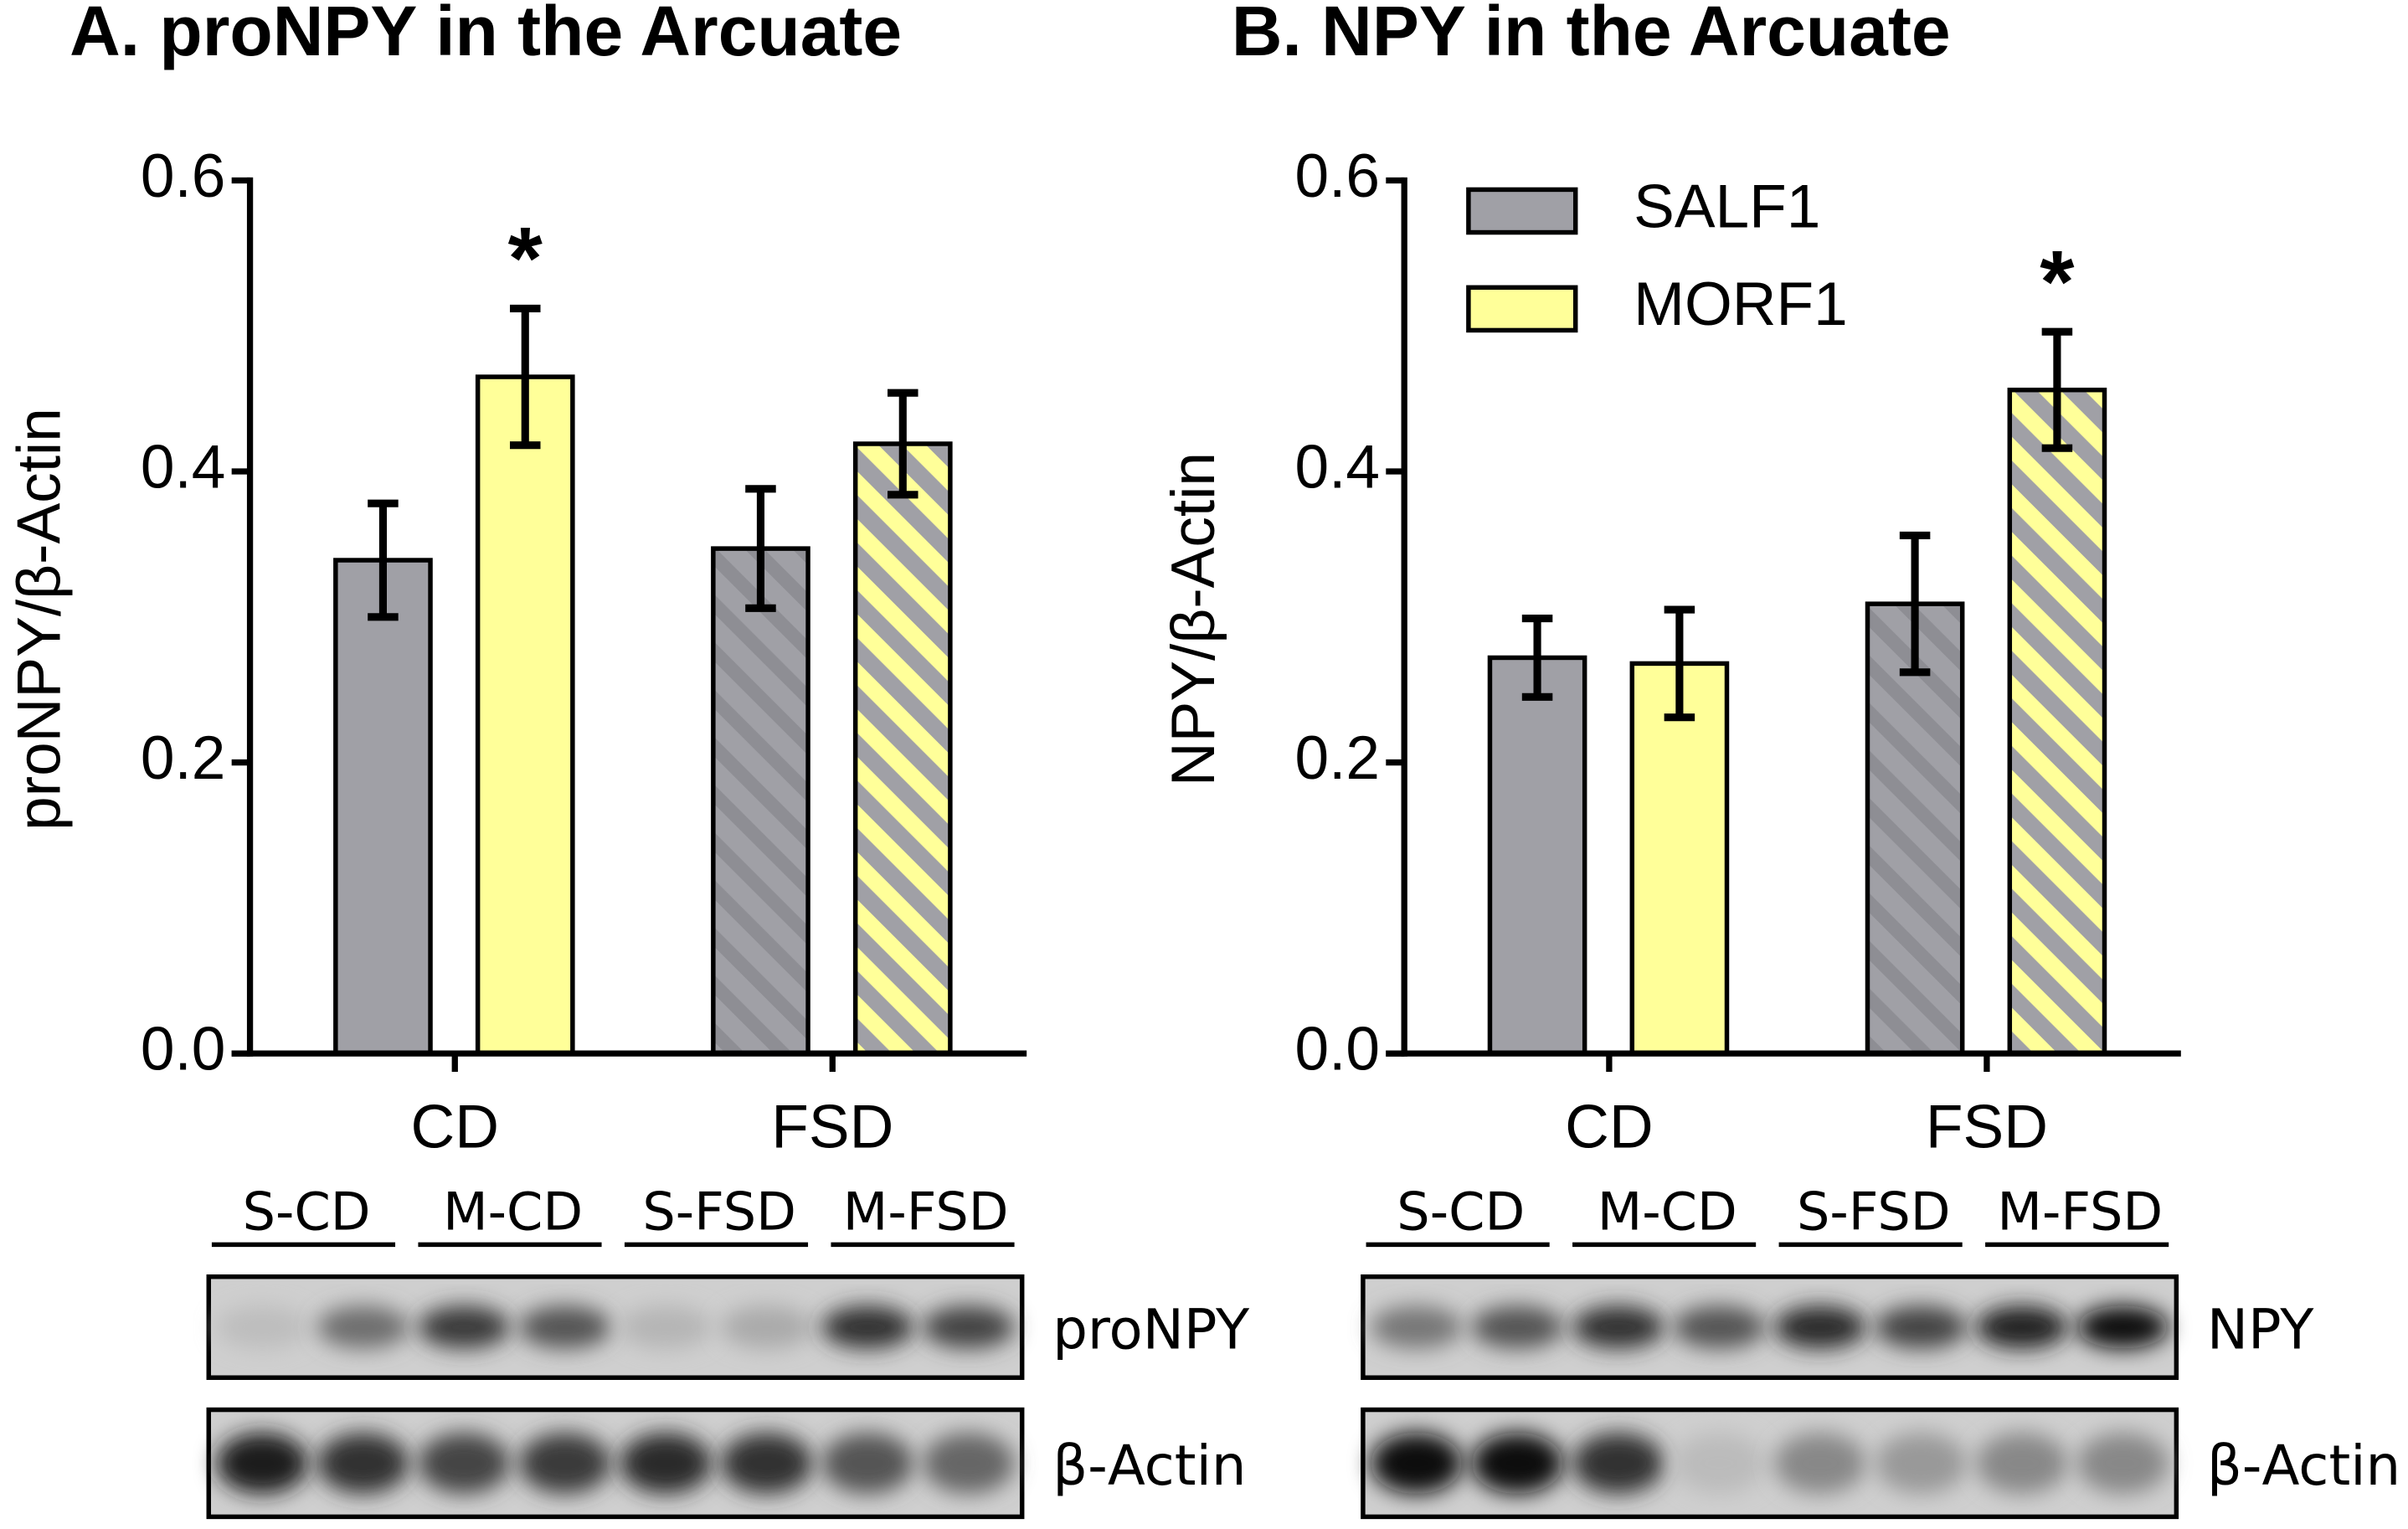  I want to click on chart-title: A. proNPY in the Arcuate, so click(485, 35).